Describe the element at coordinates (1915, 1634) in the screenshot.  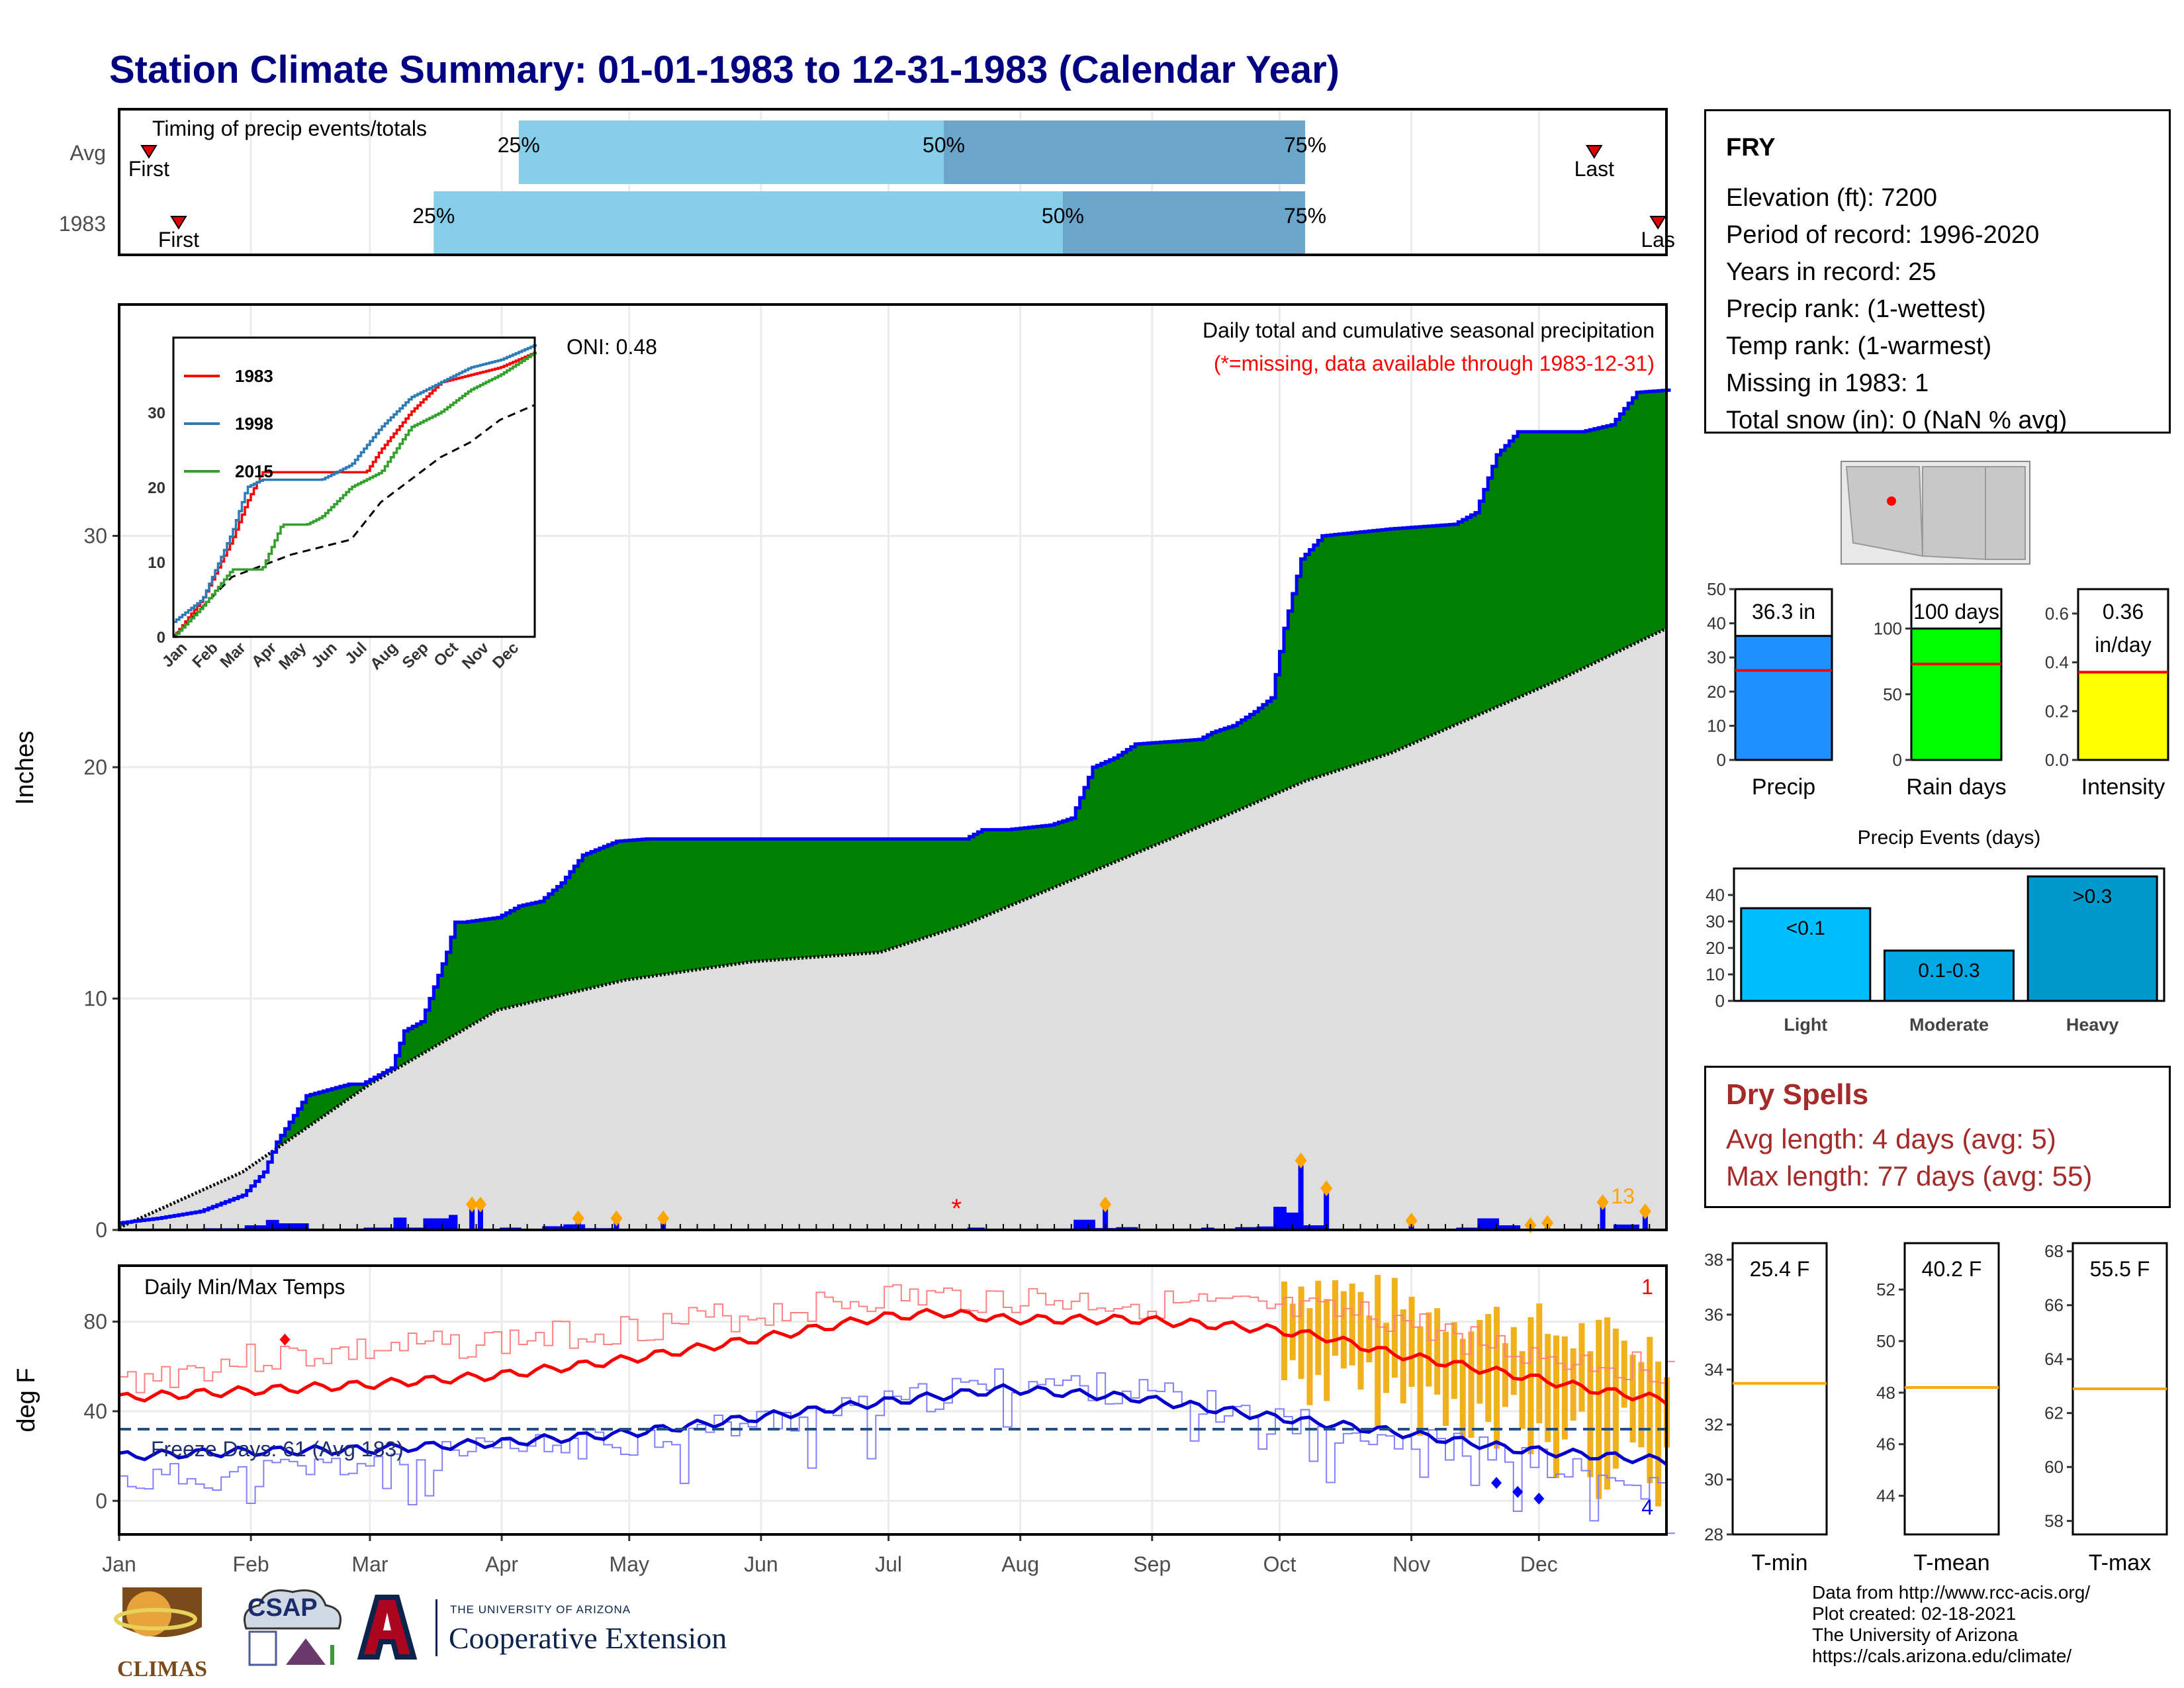
I see `credit-university: The University of Arizona` at that location.